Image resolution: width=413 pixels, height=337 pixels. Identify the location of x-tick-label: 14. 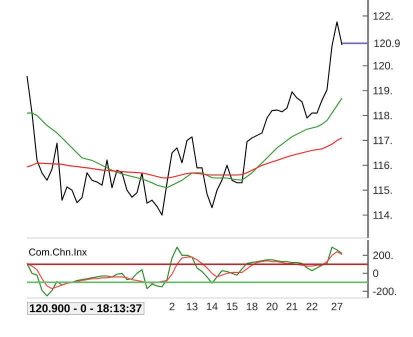
(212, 306).